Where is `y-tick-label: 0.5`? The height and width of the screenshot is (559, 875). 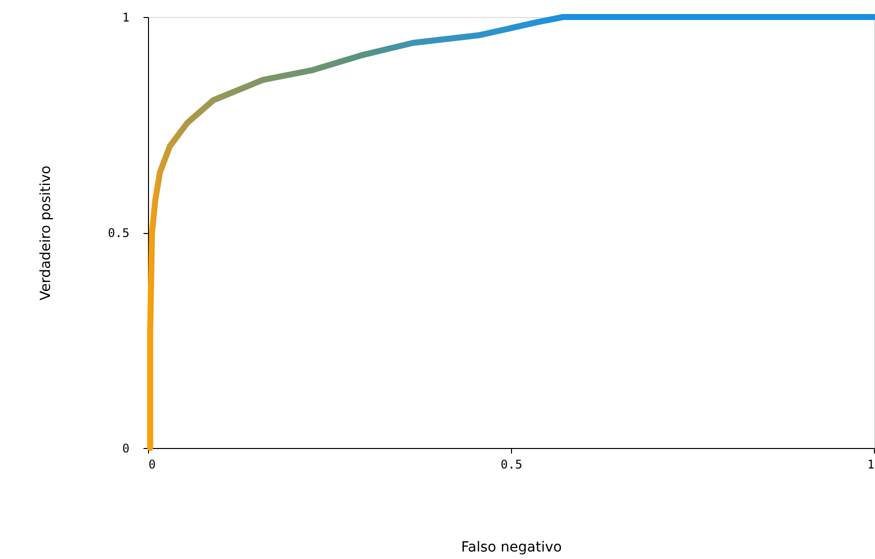 y-tick-label: 0.5 is located at coordinates (119, 233).